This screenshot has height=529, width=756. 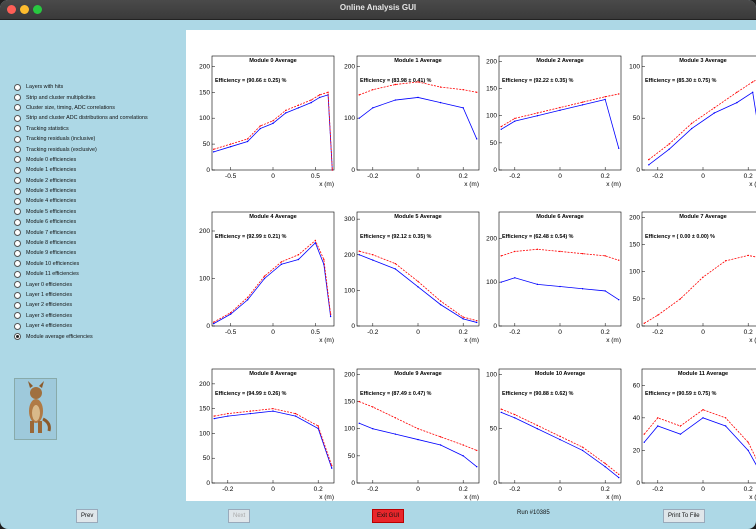 I want to click on sidebar-item-tracking-statistics: Tracking statistics, so click(x=100, y=129).